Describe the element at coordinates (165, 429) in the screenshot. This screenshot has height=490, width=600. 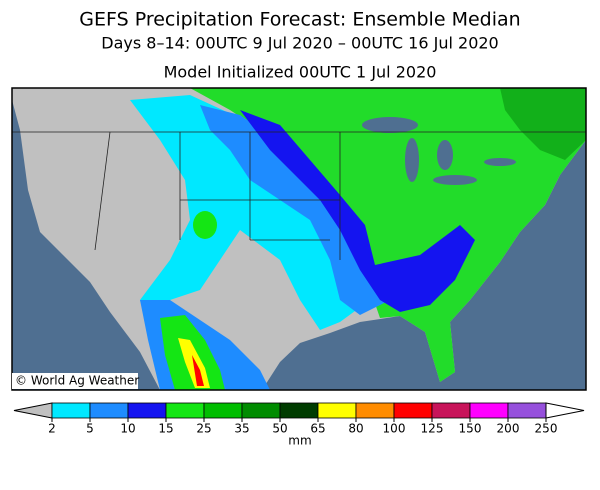
I see `colorbar-tick-label: 15` at that location.